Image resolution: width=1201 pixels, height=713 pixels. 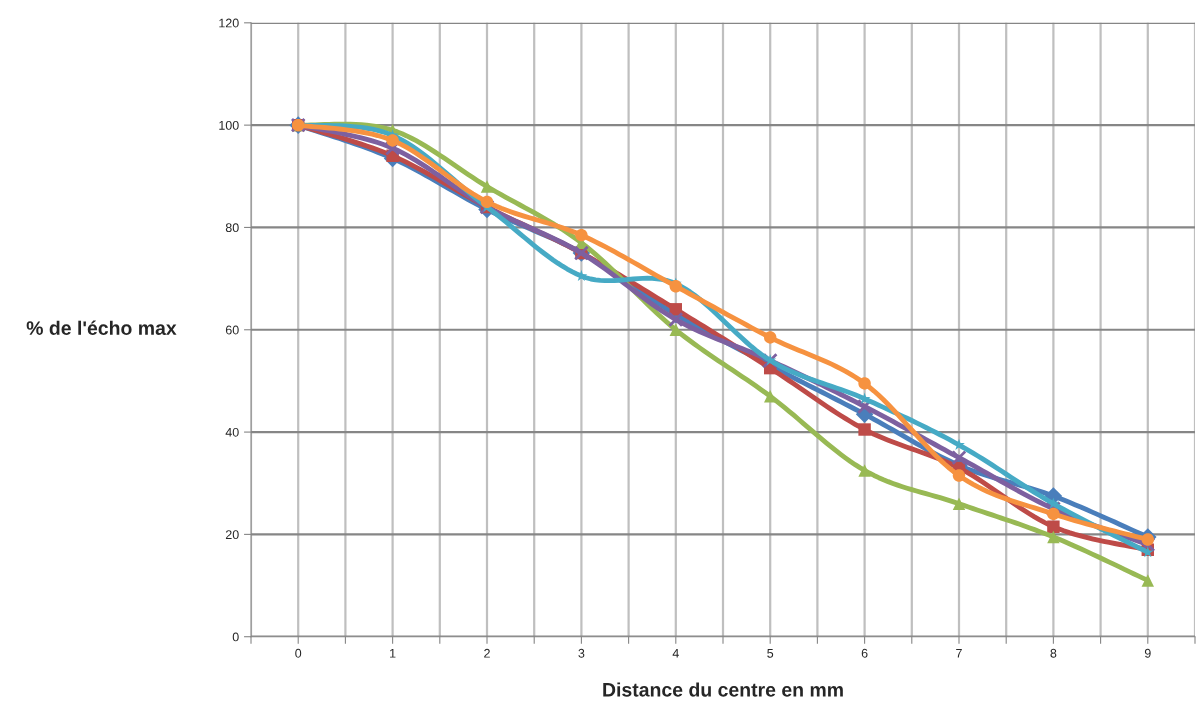 What do you see at coordinates (864, 653) in the screenshot?
I see `x-tick-label: 6` at bounding box center [864, 653].